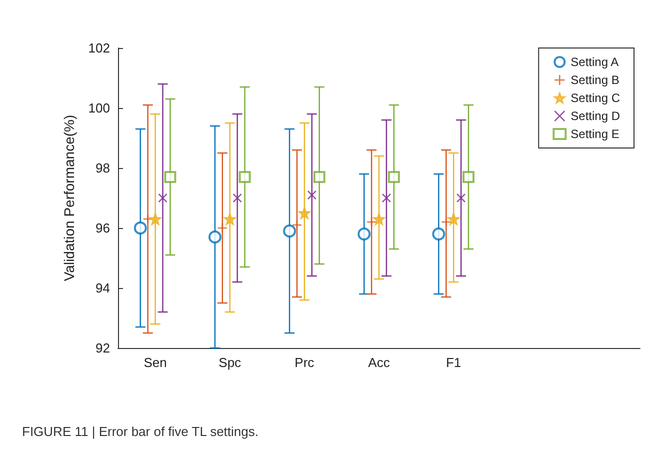 This screenshot has height=465, width=657. Describe the element at coordinates (99, 108) in the screenshot. I see `y-tick-label: 100` at that location.